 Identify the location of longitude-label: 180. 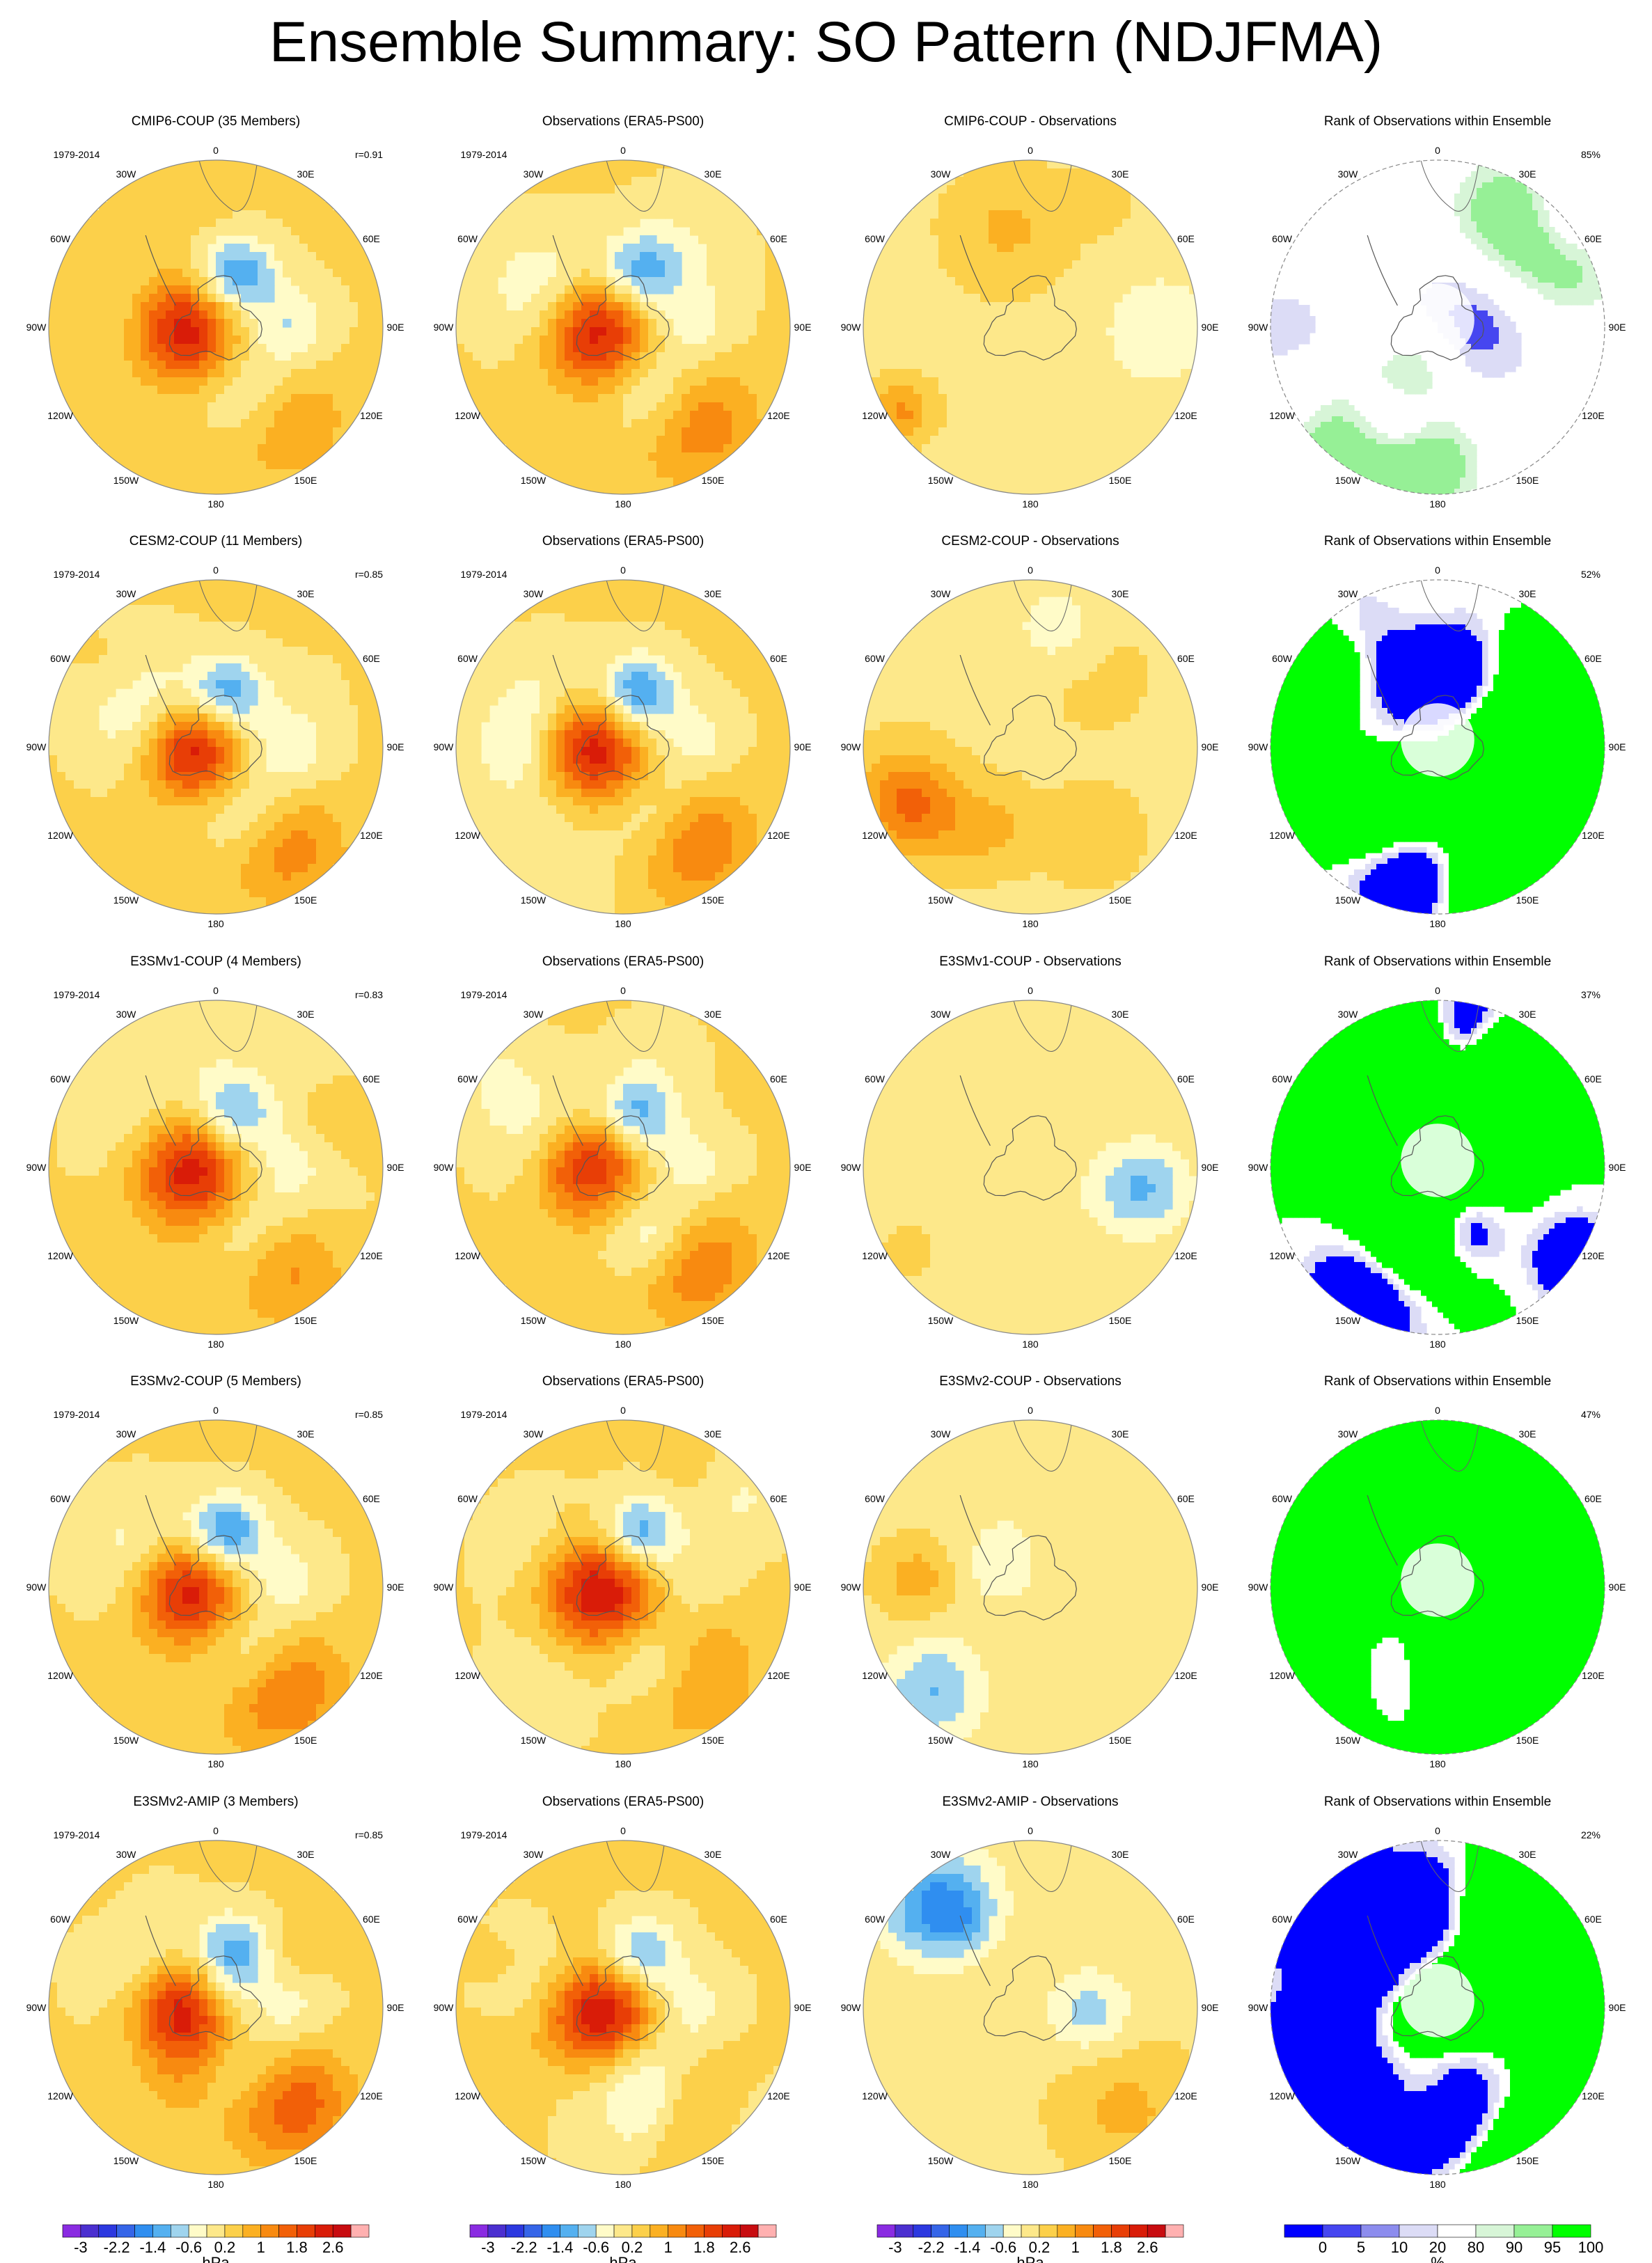
(215, 1763).